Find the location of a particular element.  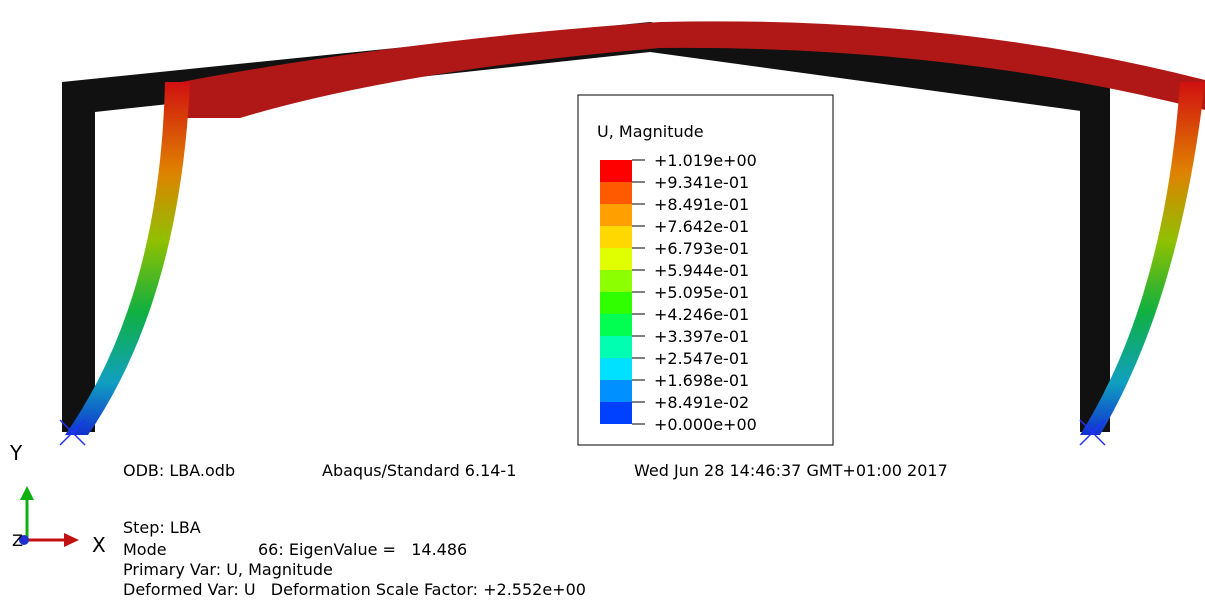

legend-label: +6.793e-01 is located at coordinates (701, 248).